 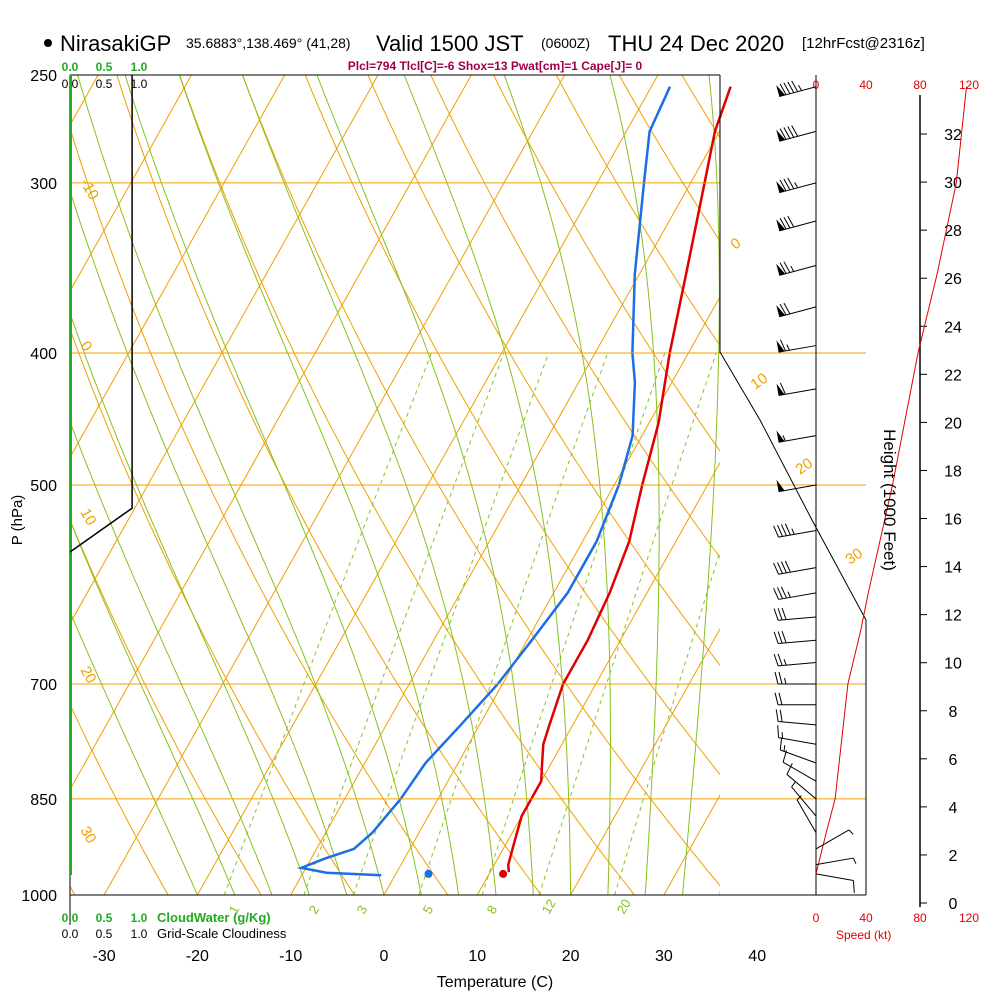 What do you see at coordinates (70, 934) in the screenshot?
I see `cloudiness-tick-bottom: 0.0` at bounding box center [70, 934].